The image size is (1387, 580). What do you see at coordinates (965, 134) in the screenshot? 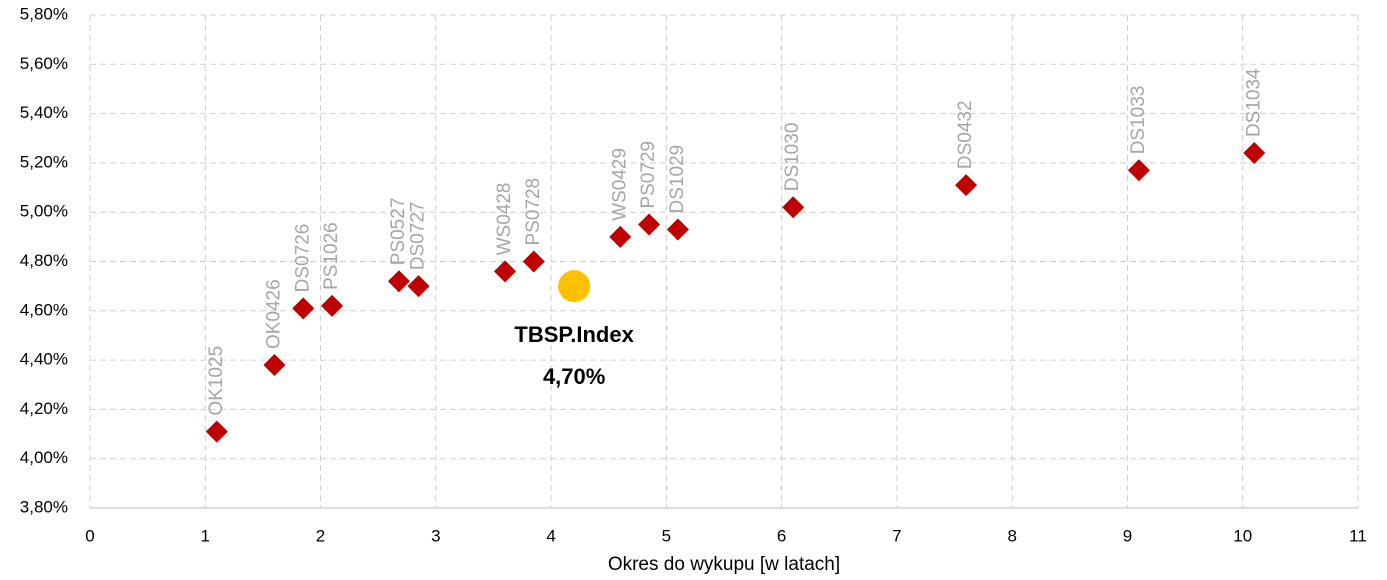
I see `point-label: DS0432` at bounding box center [965, 134].